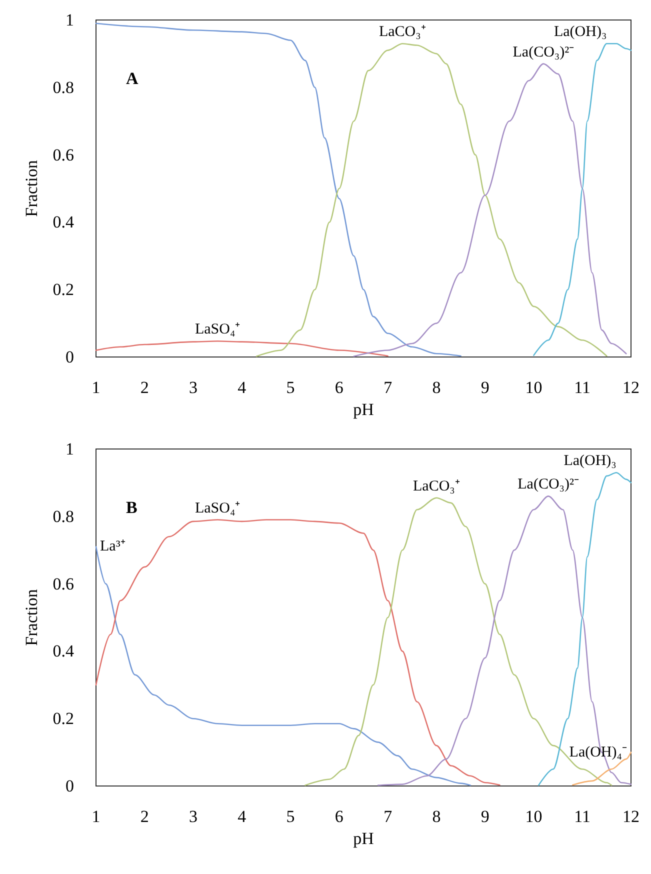 This screenshot has width=651, height=874. What do you see at coordinates (132, 507) in the screenshot?
I see `annotation: B` at bounding box center [132, 507].